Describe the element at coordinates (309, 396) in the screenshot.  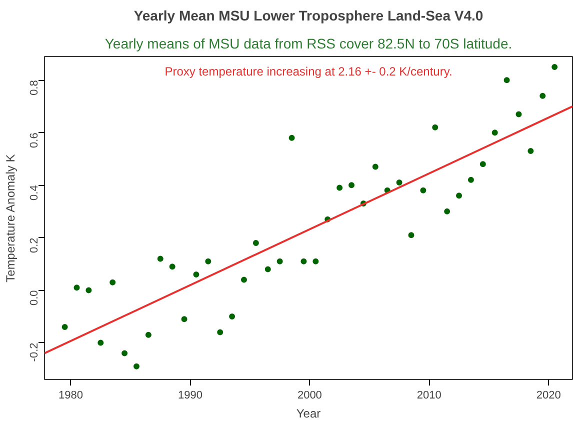
I see `x-tick-label: 2000` at that location.